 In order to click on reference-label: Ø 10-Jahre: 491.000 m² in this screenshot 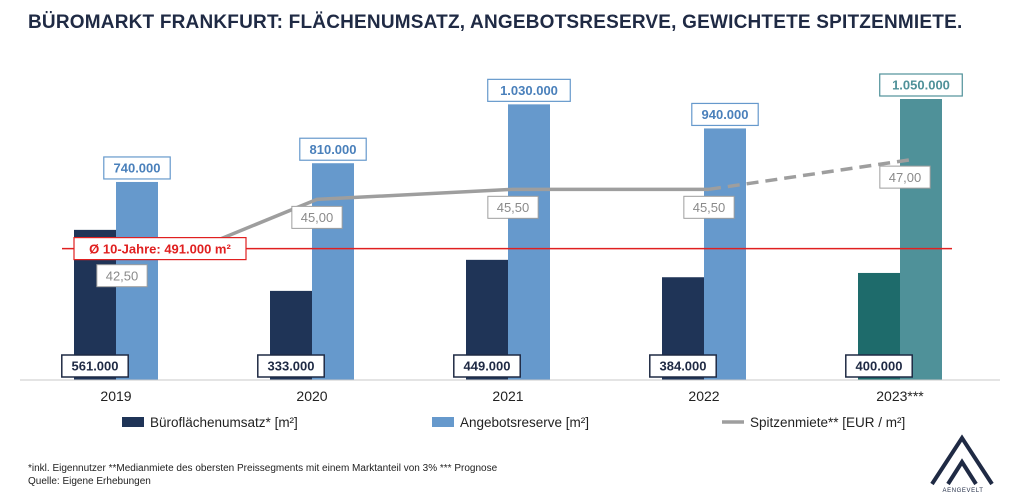, I will do `click(160, 249)`.